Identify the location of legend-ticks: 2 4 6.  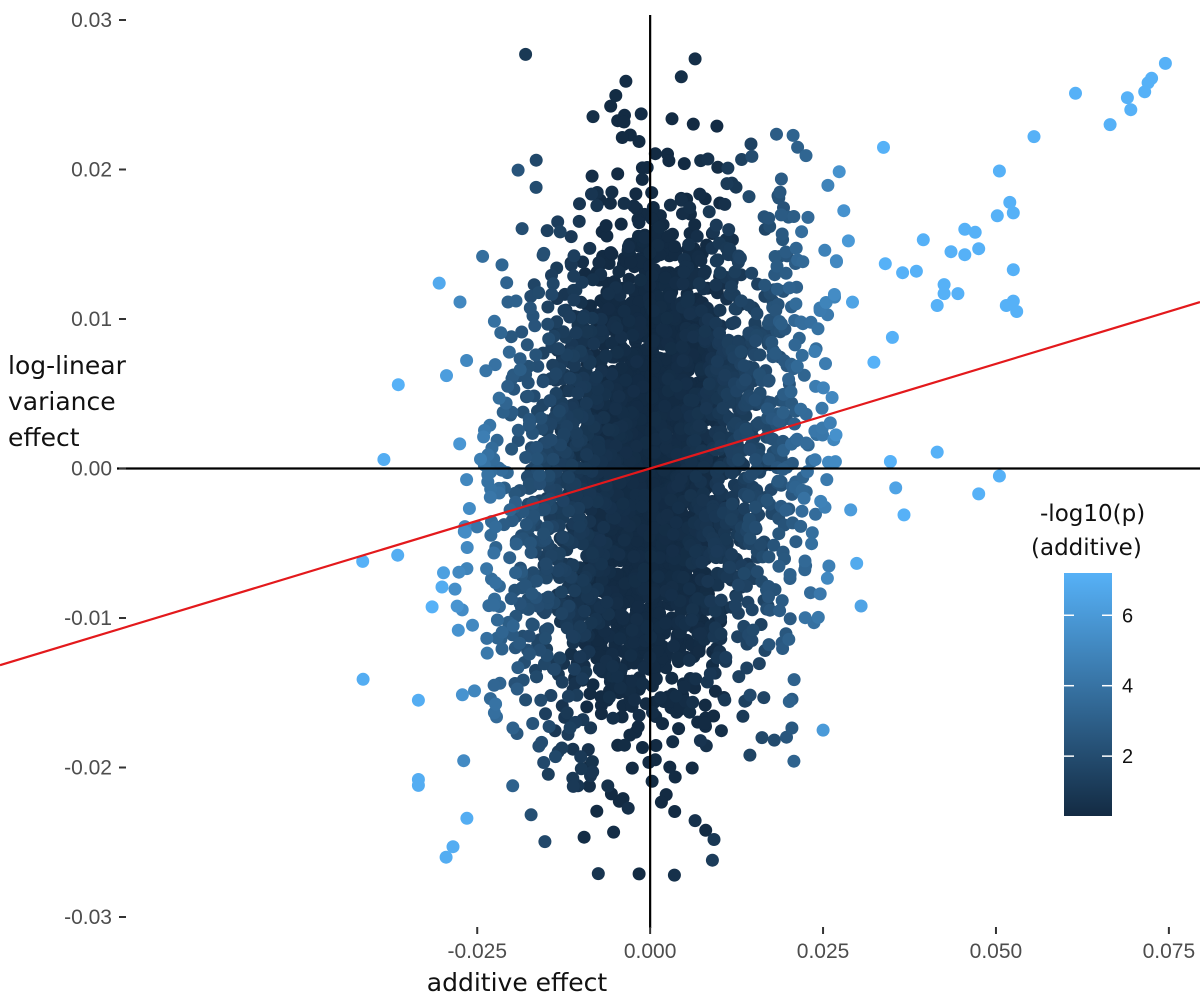
(1098, 686).